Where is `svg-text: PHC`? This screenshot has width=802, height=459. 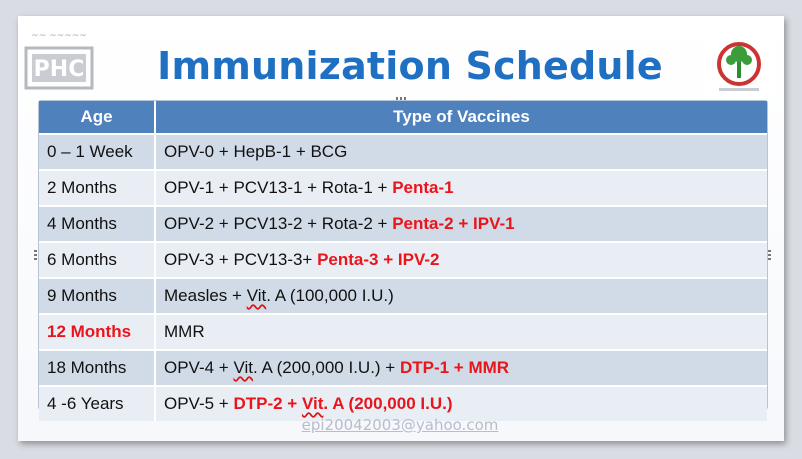
svg-text: PHC is located at coordinates (59, 69).